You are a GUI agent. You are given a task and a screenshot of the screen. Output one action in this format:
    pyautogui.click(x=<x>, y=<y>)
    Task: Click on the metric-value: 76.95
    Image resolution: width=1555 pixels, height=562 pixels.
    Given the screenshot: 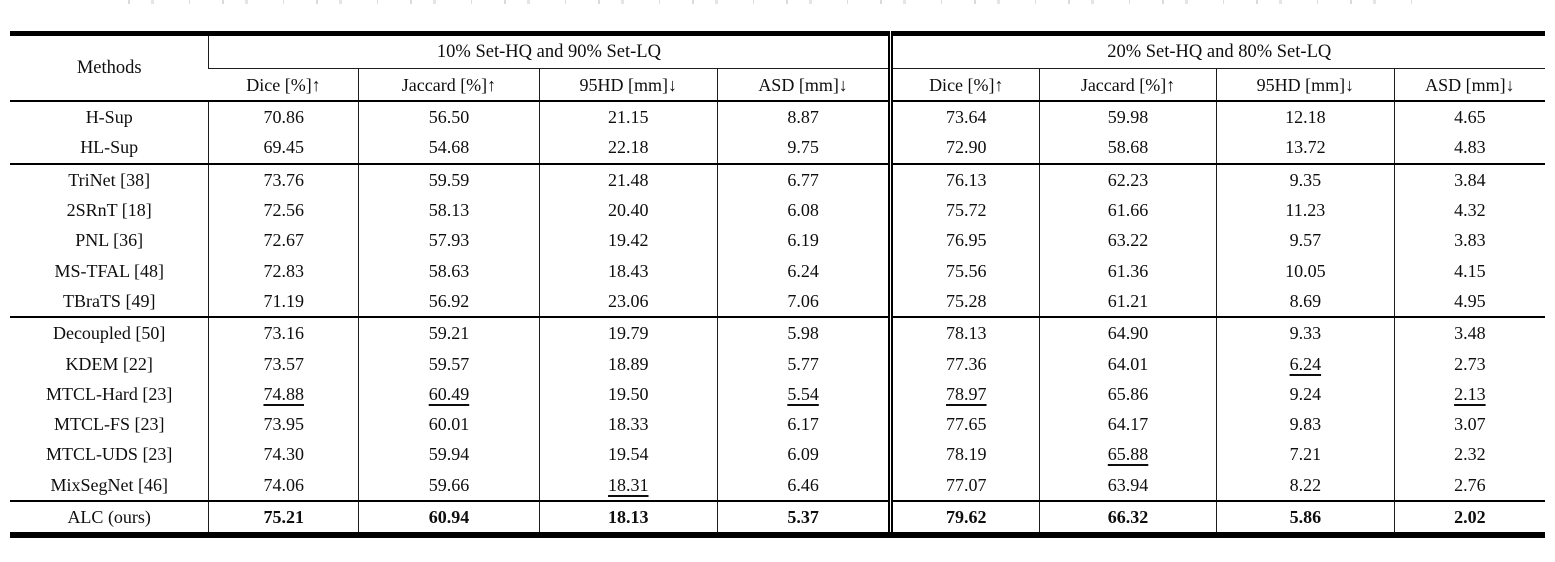 What is the action you would take?
    pyautogui.click(x=964, y=240)
    